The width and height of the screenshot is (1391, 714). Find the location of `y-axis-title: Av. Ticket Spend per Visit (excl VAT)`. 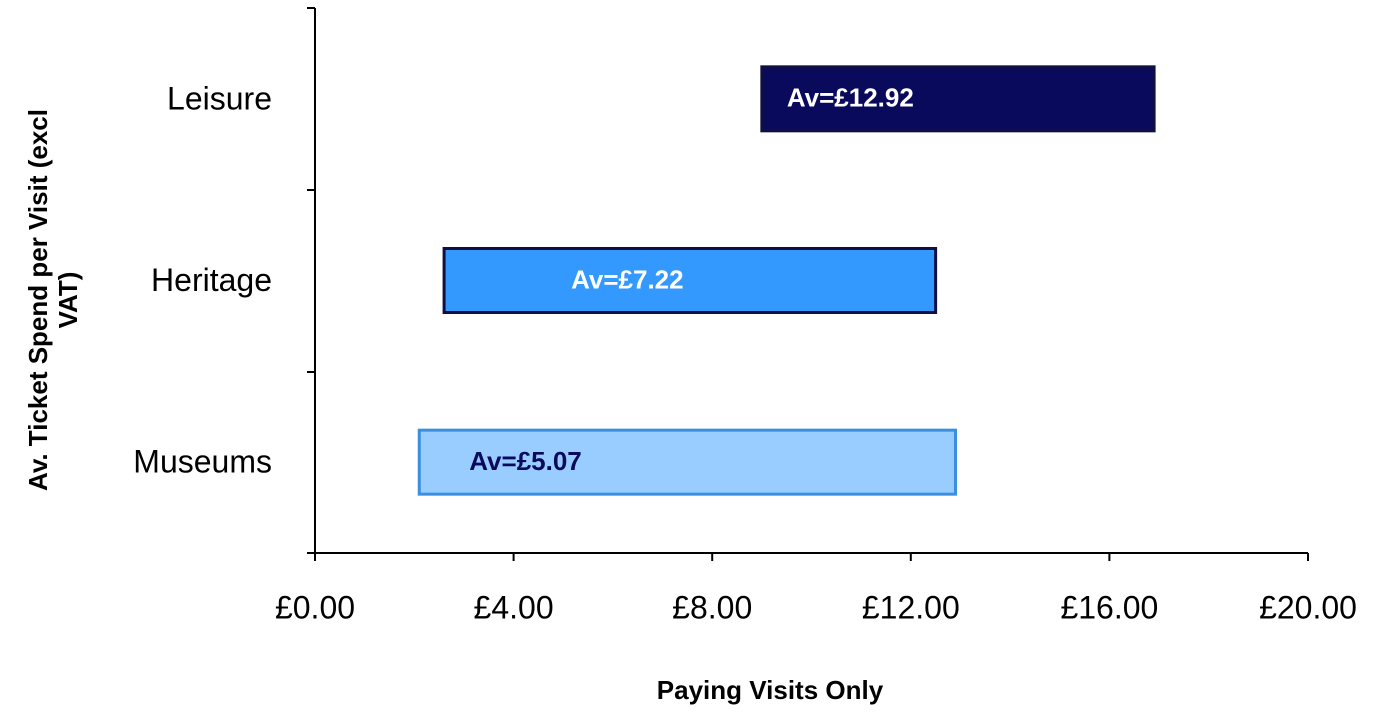

y-axis-title: Av. Ticket Spend per Visit (excl VAT) is located at coordinates (53, 300).